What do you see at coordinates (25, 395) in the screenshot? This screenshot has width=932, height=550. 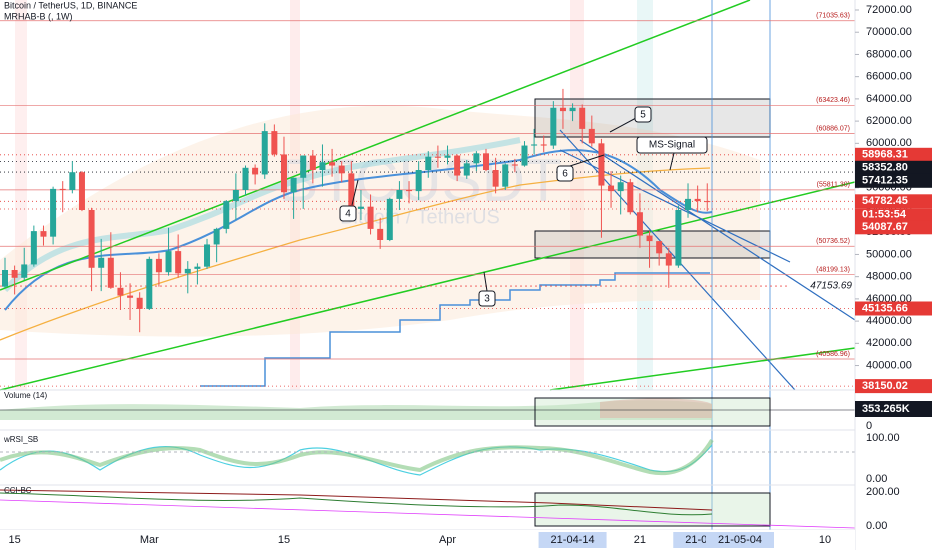 I see `pane-title: Volume (14)` at bounding box center [25, 395].